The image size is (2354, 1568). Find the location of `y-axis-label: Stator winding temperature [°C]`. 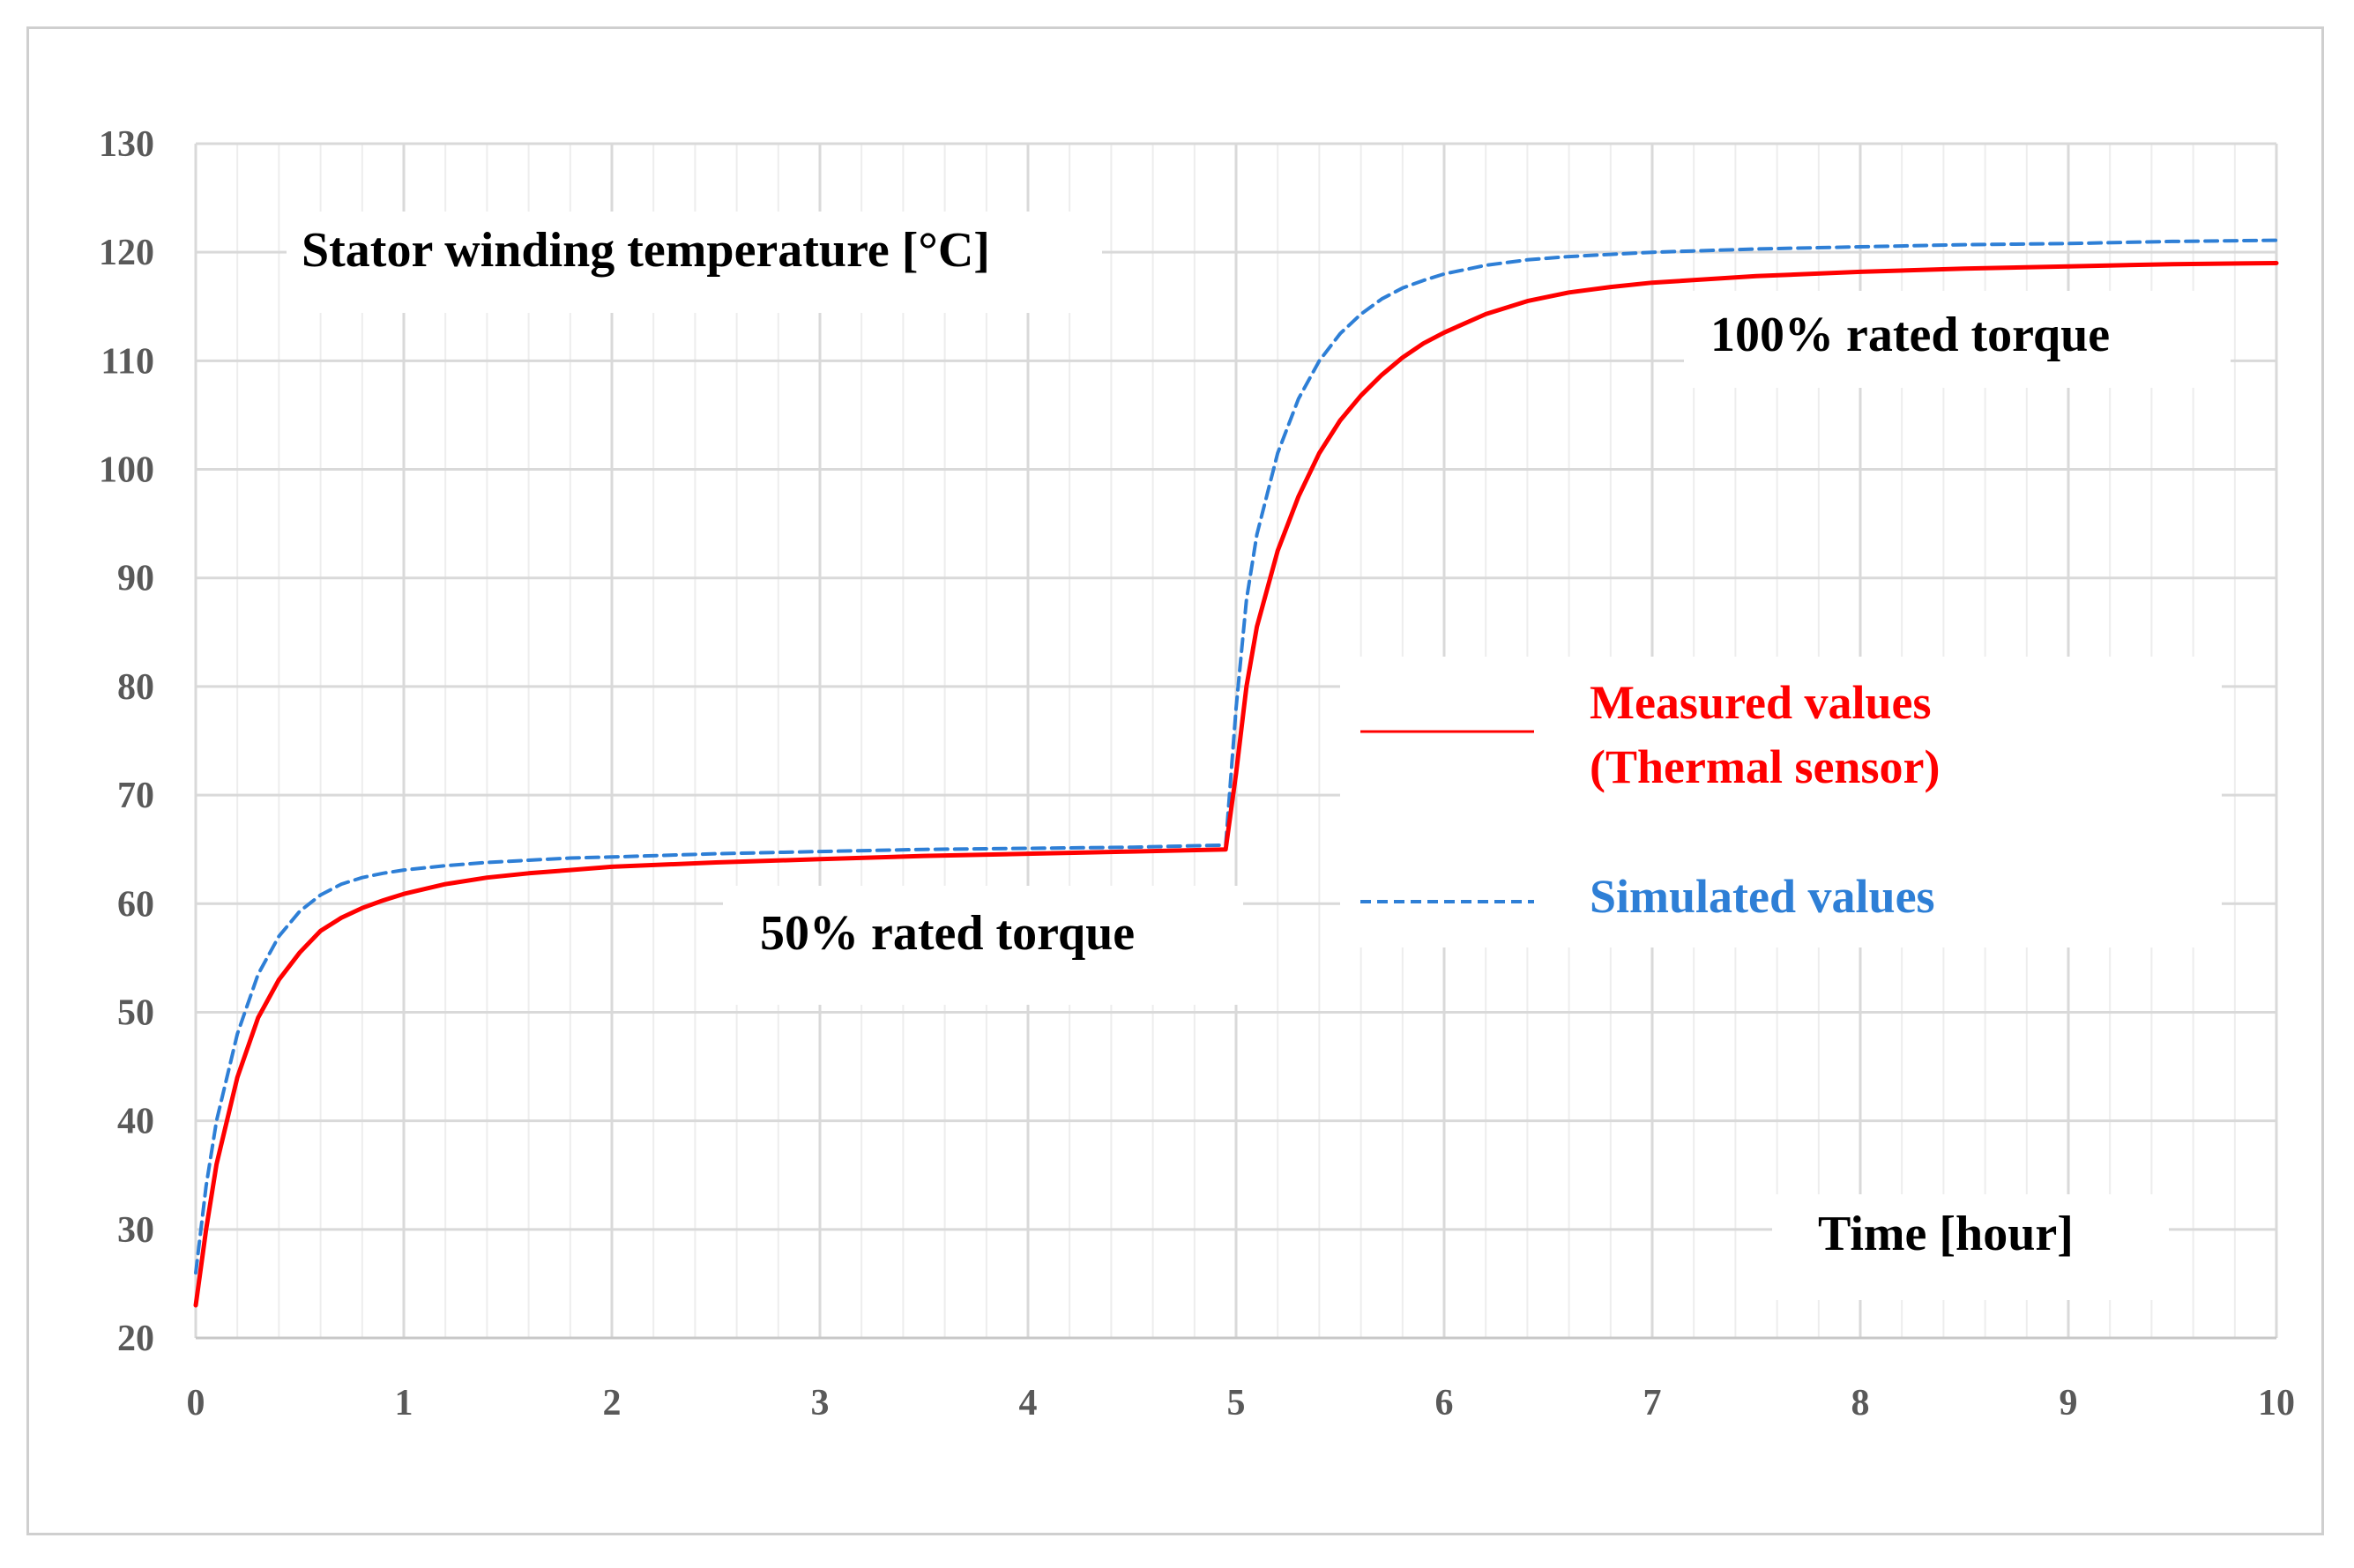

y-axis-label: Stator winding temperature [°C] is located at coordinates (646, 250).